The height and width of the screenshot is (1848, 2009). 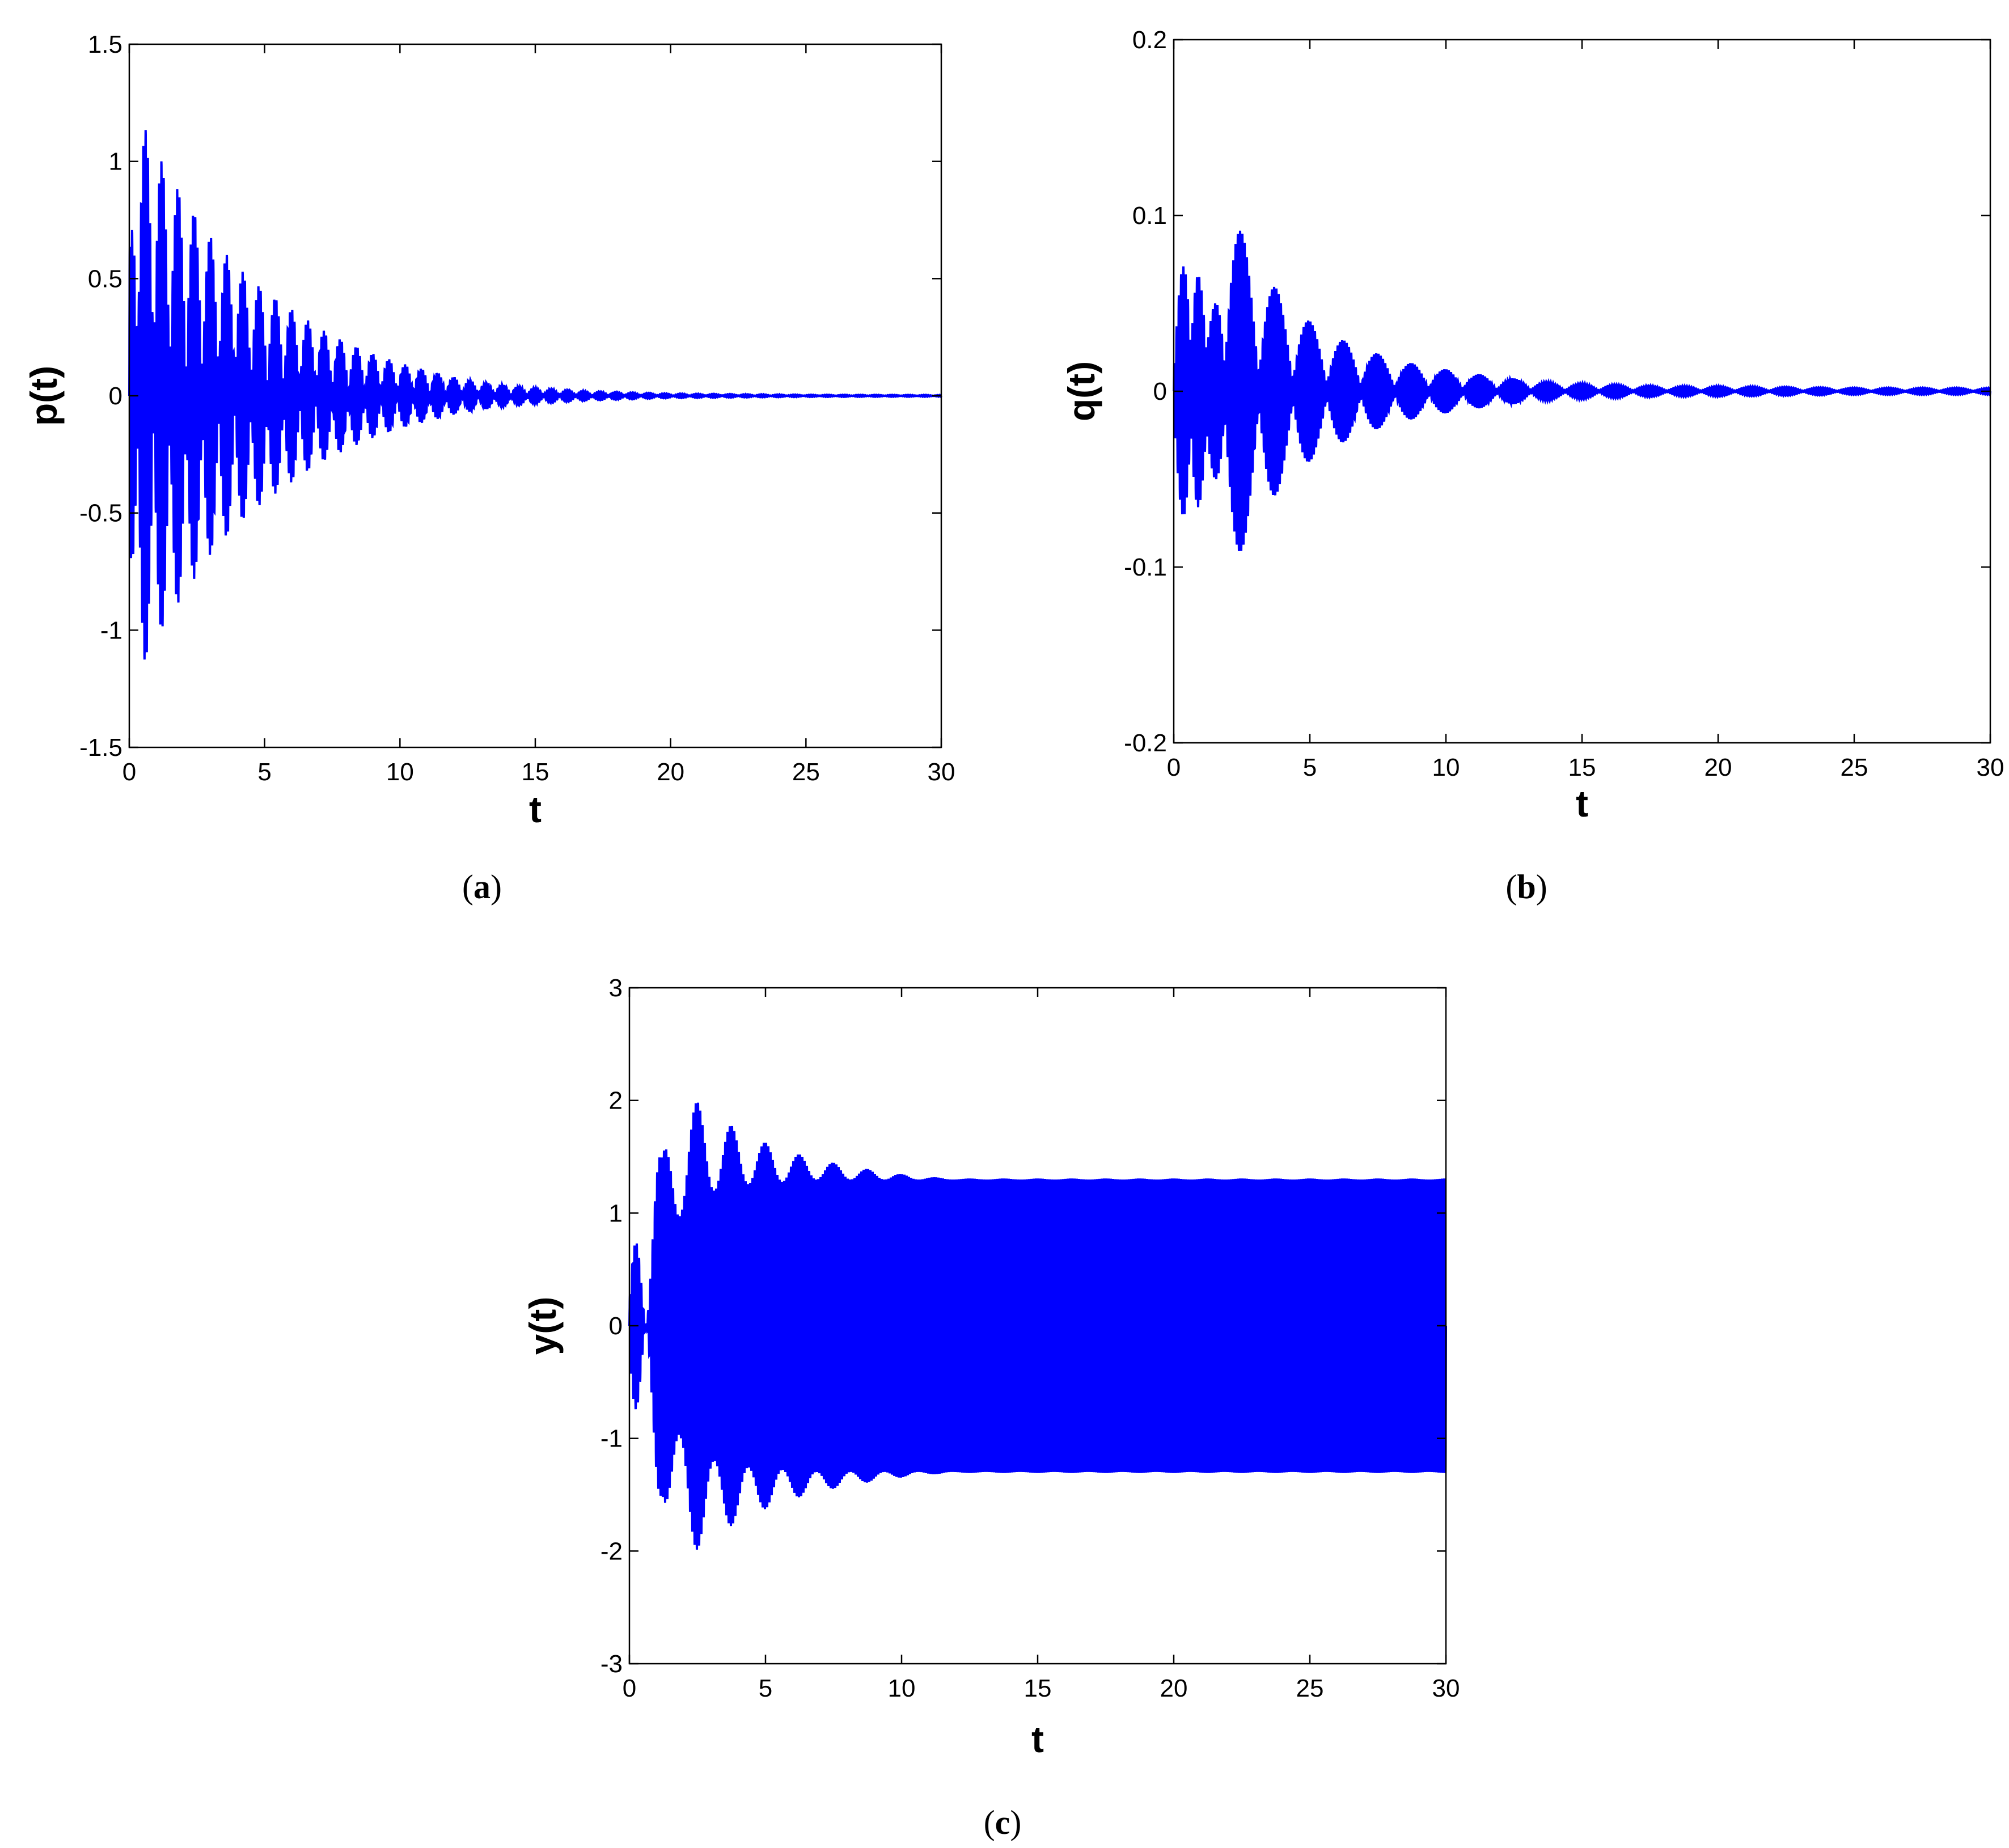 What do you see at coordinates (1145, 567) in the screenshot?
I see `y-tick-label-b: -0.1` at bounding box center [1145, 567].